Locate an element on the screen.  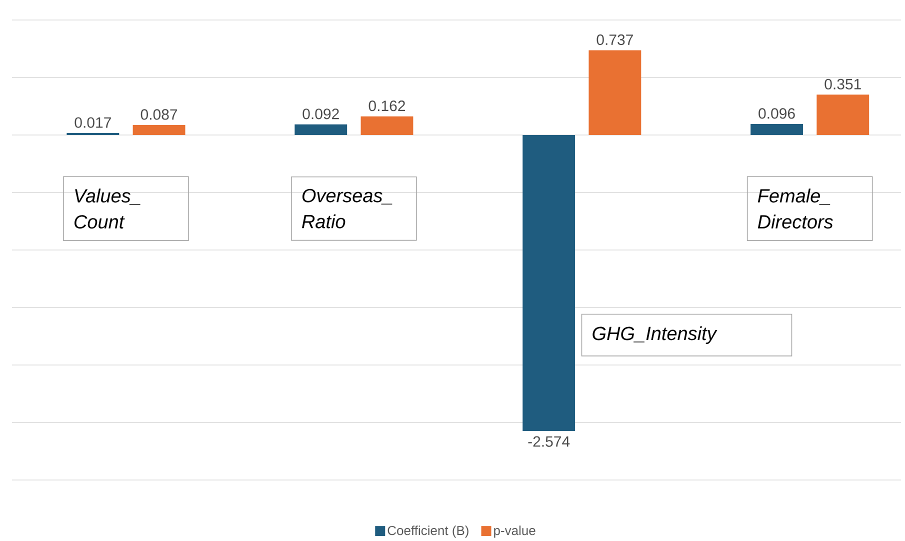
data-label: 0.092 is located at coordinates (320, 114).